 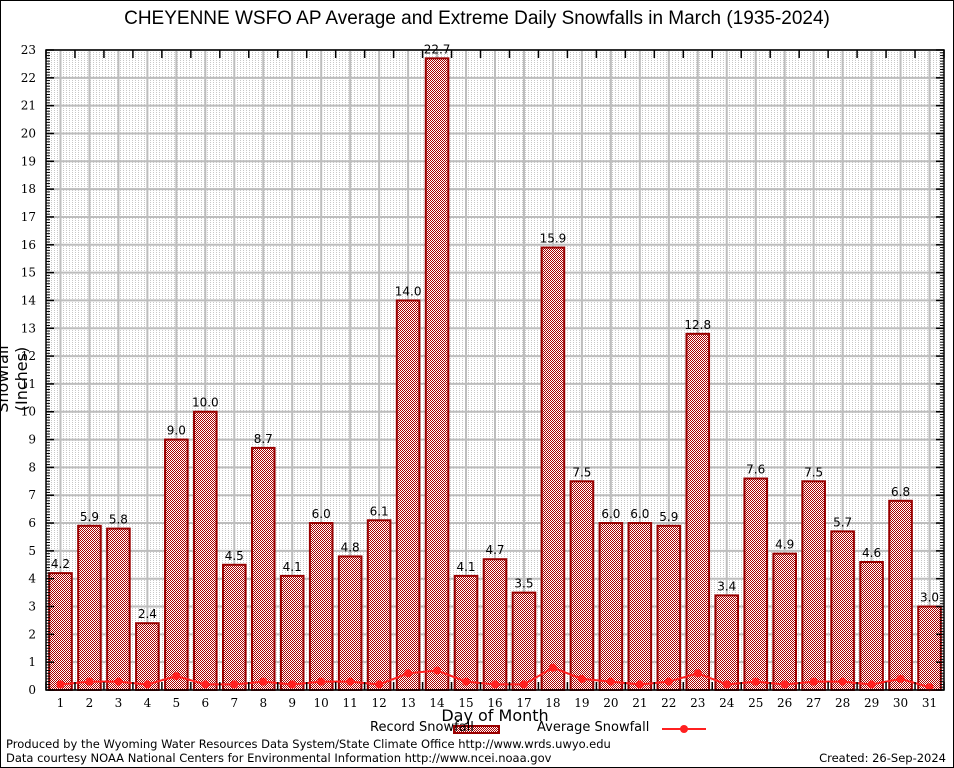 I want to click on x-tick-label-day-9: 9, so click(x=292, y=703).